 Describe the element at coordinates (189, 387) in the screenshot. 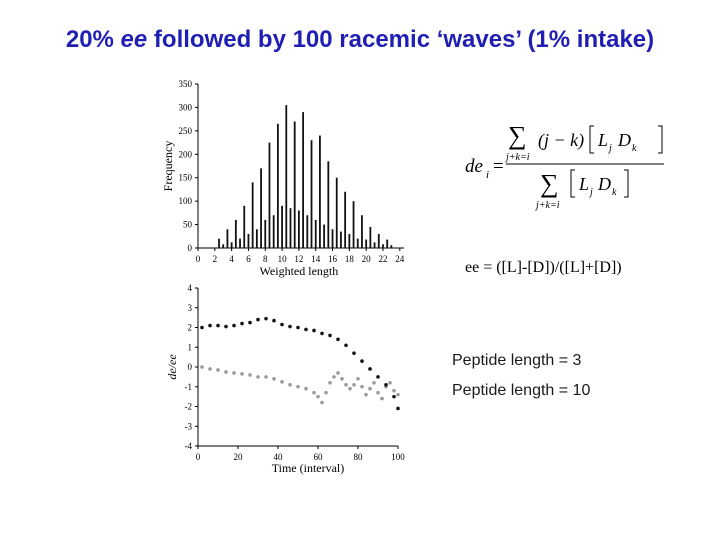

I see `scatter-y-tick-label: -1` at that location.